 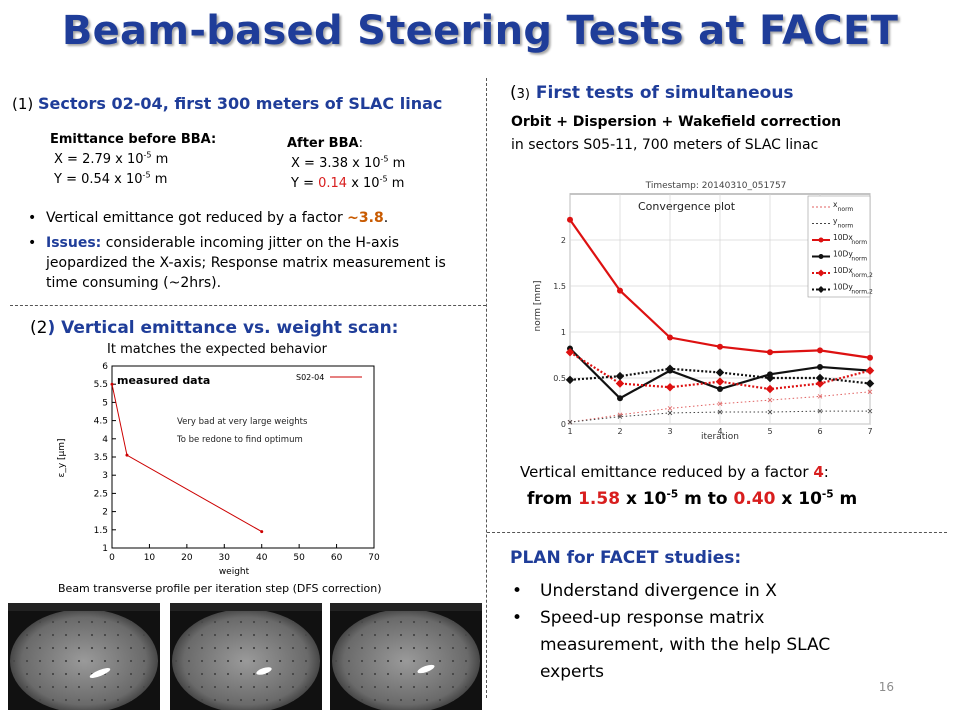 What do you see at coordinates (101, 531) in the screenshot?
I see `y-tick-label: 1.5` at bounding box center [101, 531].